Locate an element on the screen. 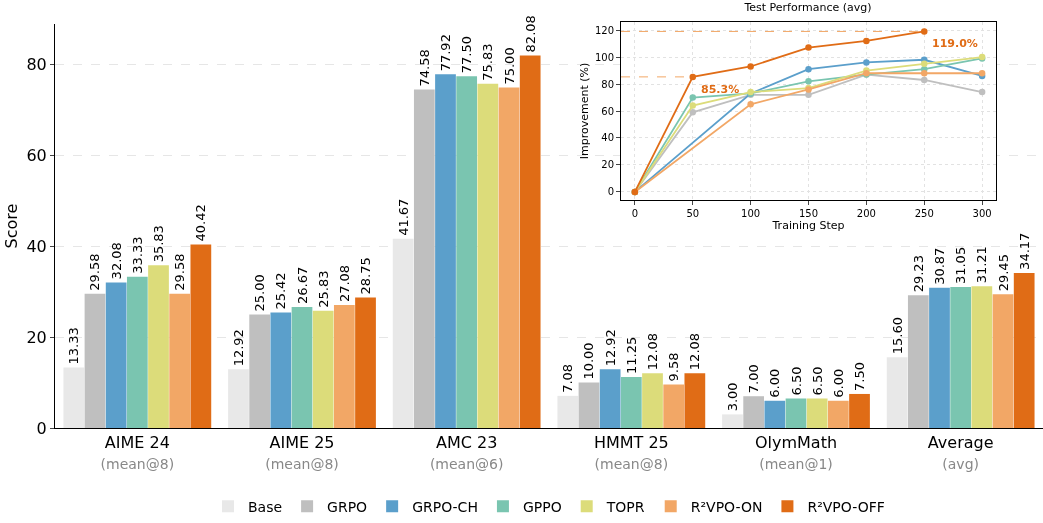  data-label: 25.42 is located at coordinates (281, 291).